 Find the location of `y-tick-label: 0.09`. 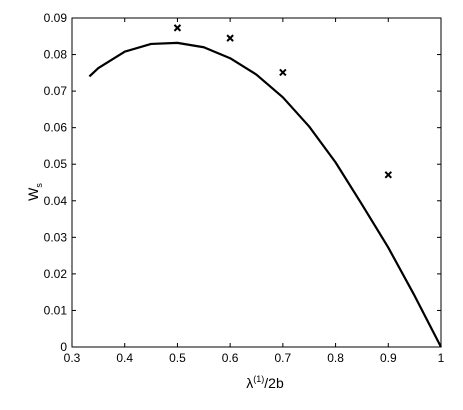

y-tick-label: 0.09 is located at coordinates (56, 18).